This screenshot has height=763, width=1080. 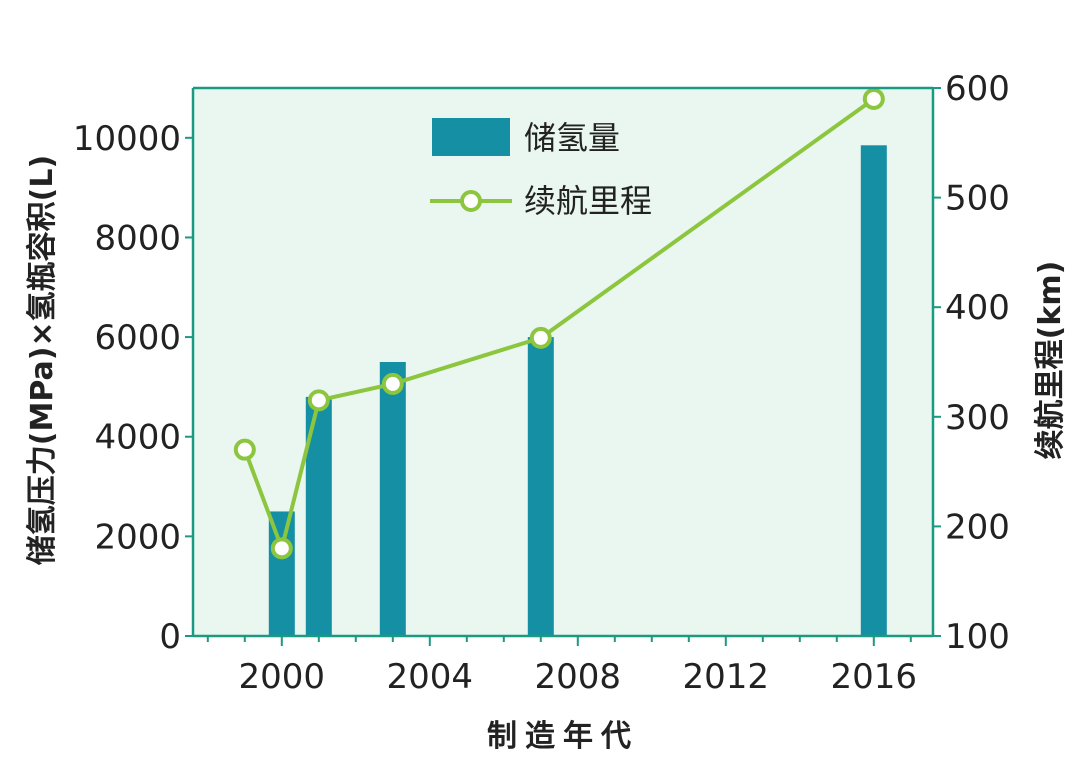 I want to click on left-axis-tick-label: 8000, so click(x=137, y=238).